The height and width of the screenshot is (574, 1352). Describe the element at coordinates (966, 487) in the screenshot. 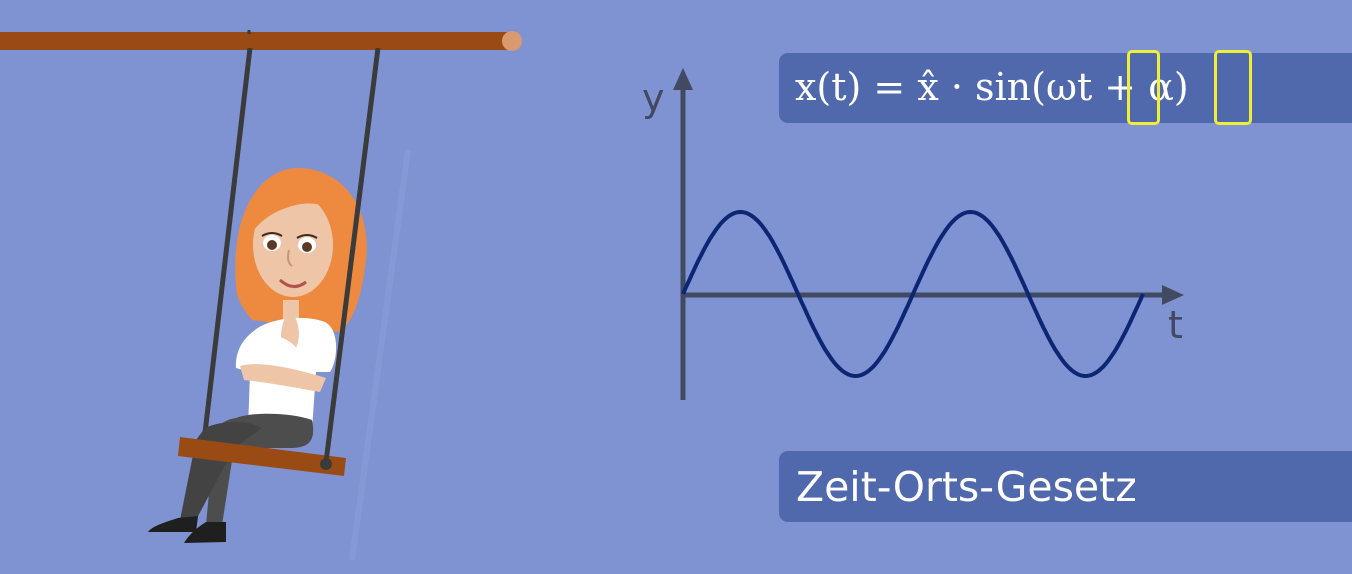

I see `title-text: Zeit-Orts-Gesetz` at that location.